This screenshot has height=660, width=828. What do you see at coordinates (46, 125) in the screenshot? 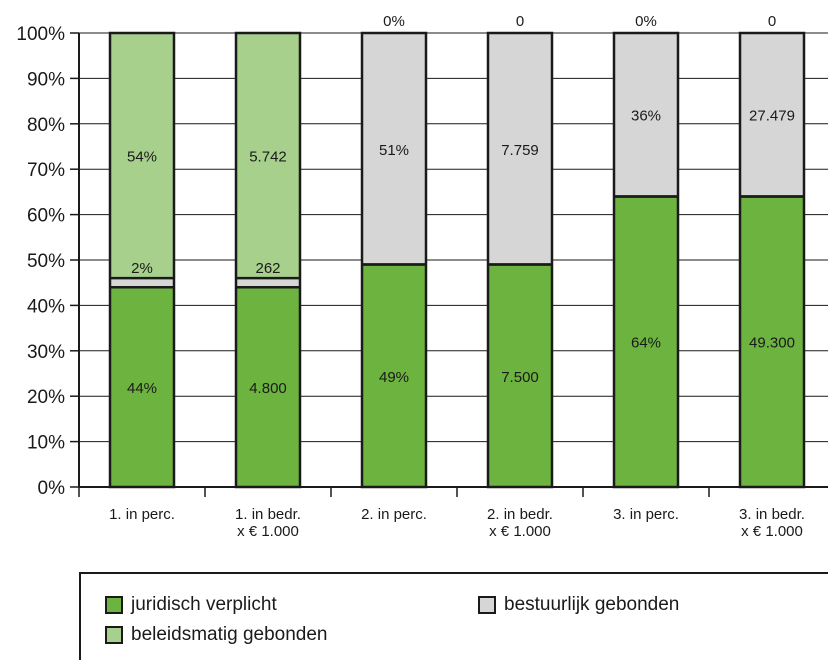
I see `y-tick-label: 80%` at bounding box center [46, 125].